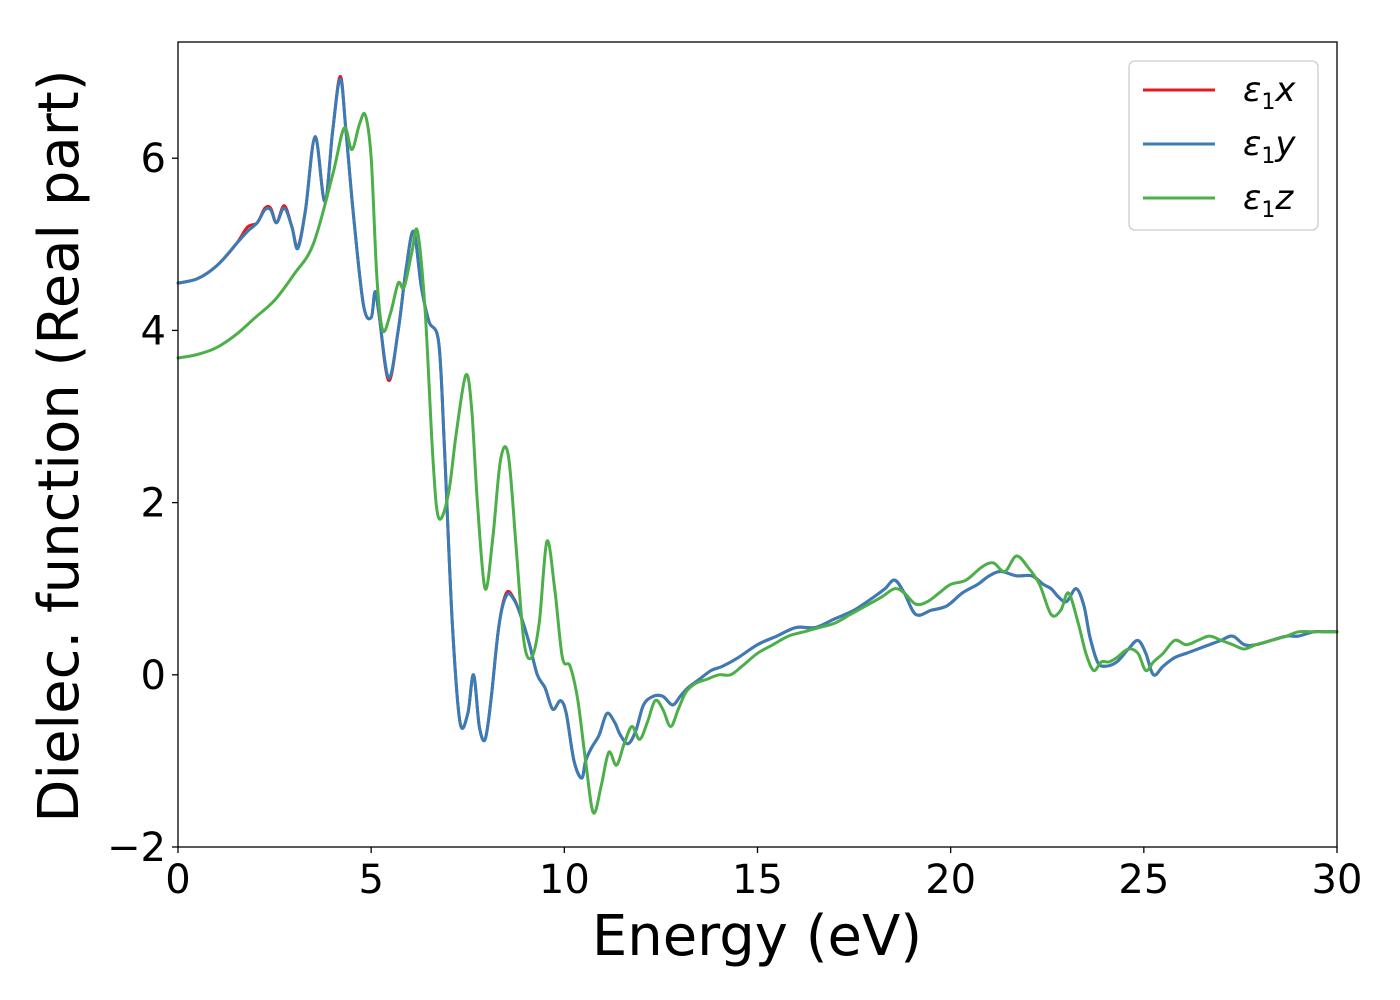 This screenshot has height=1000, width=1400. Describe the element at coordinates (153, 331) in the screenshot. I see `y-tick-label: 4` at that location.